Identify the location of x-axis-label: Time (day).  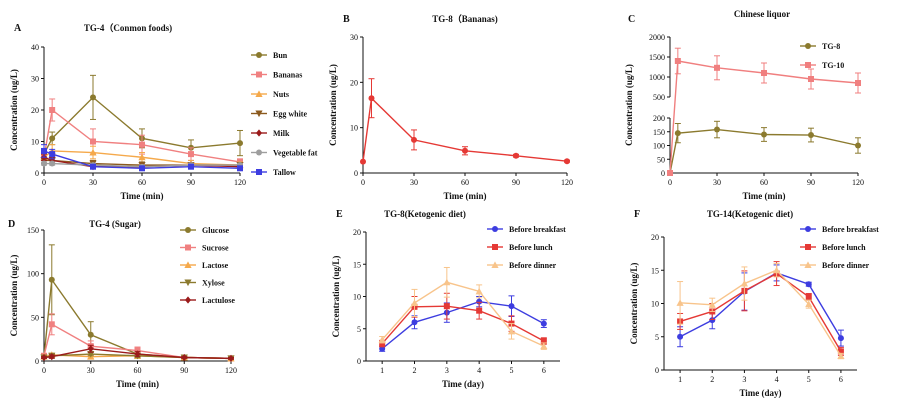
(760, 393).